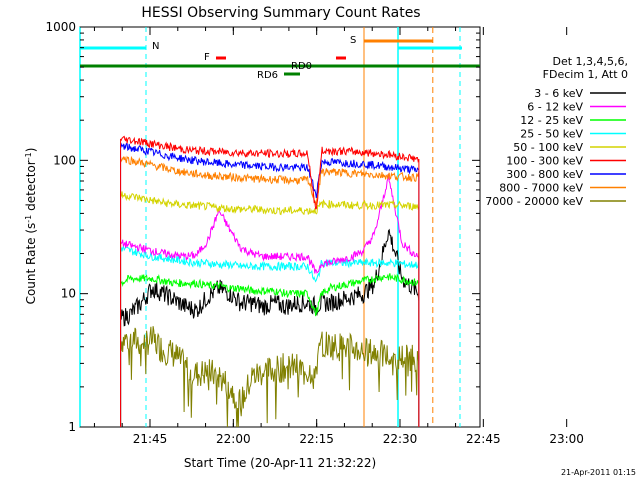 The image size is (640, 480). Describe the element at coordinates (155, 46) in the screenshot. I see `flag-label-n: N` at that location.